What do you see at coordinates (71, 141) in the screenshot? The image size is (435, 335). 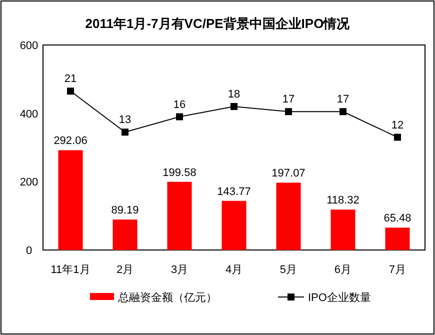 I see `data-label: 292.06` at bounding box center [71, 141].